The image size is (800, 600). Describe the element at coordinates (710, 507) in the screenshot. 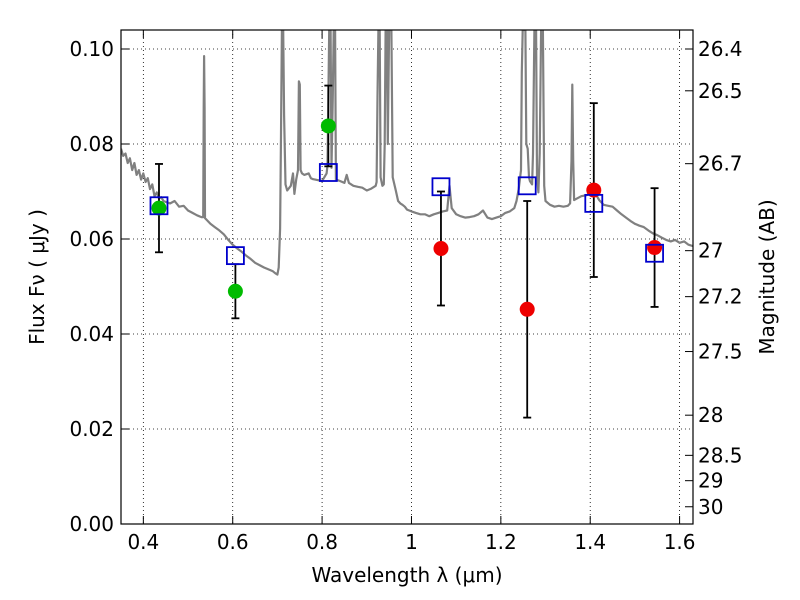

I see `magnitude-tick-label: 30` at that location.